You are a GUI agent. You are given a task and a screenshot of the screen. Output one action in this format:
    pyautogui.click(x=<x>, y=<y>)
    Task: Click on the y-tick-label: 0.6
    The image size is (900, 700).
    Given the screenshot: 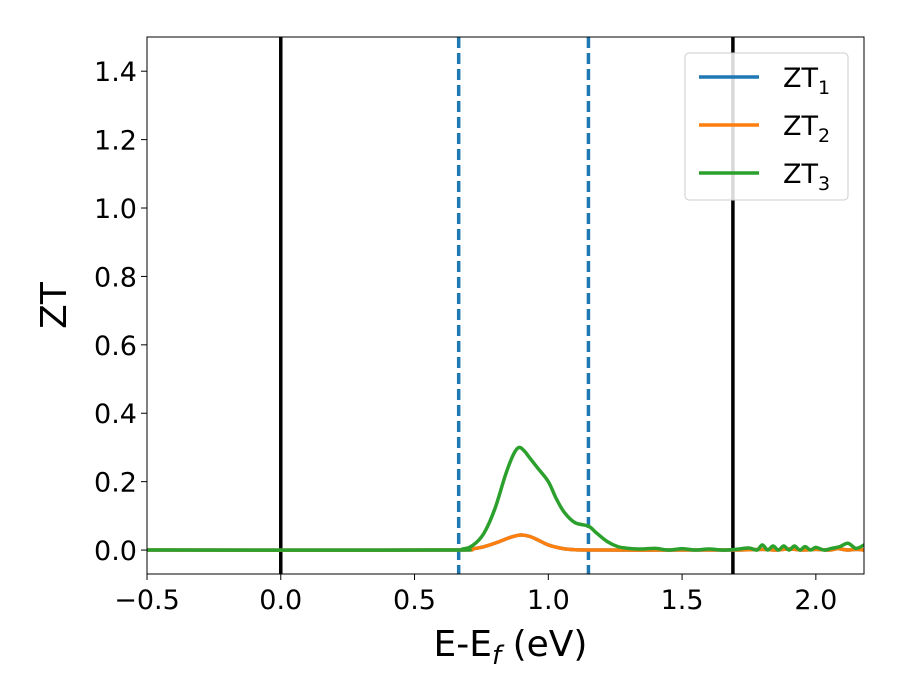 What is the action you would take?
    pyautogui.click(x=115, y=346)
    